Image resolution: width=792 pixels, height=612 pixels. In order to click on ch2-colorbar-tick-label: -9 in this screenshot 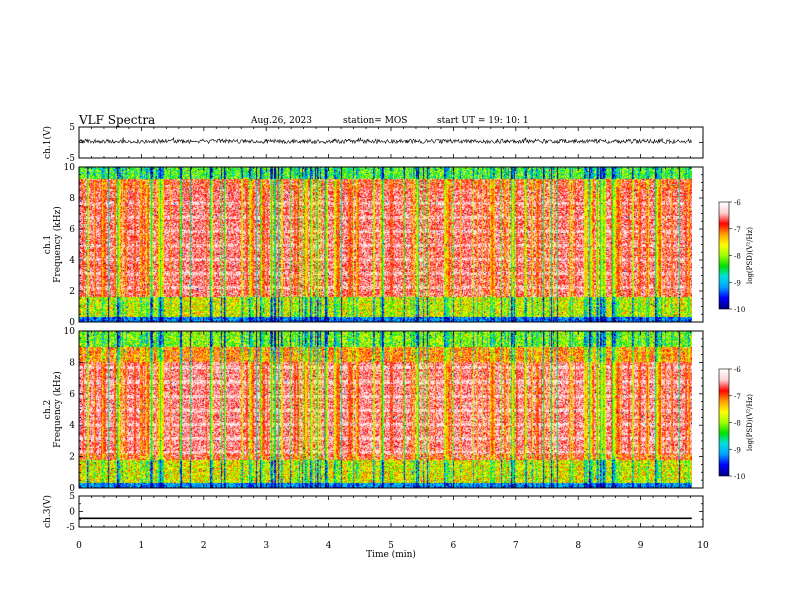, I will do `click(737, 450)`.